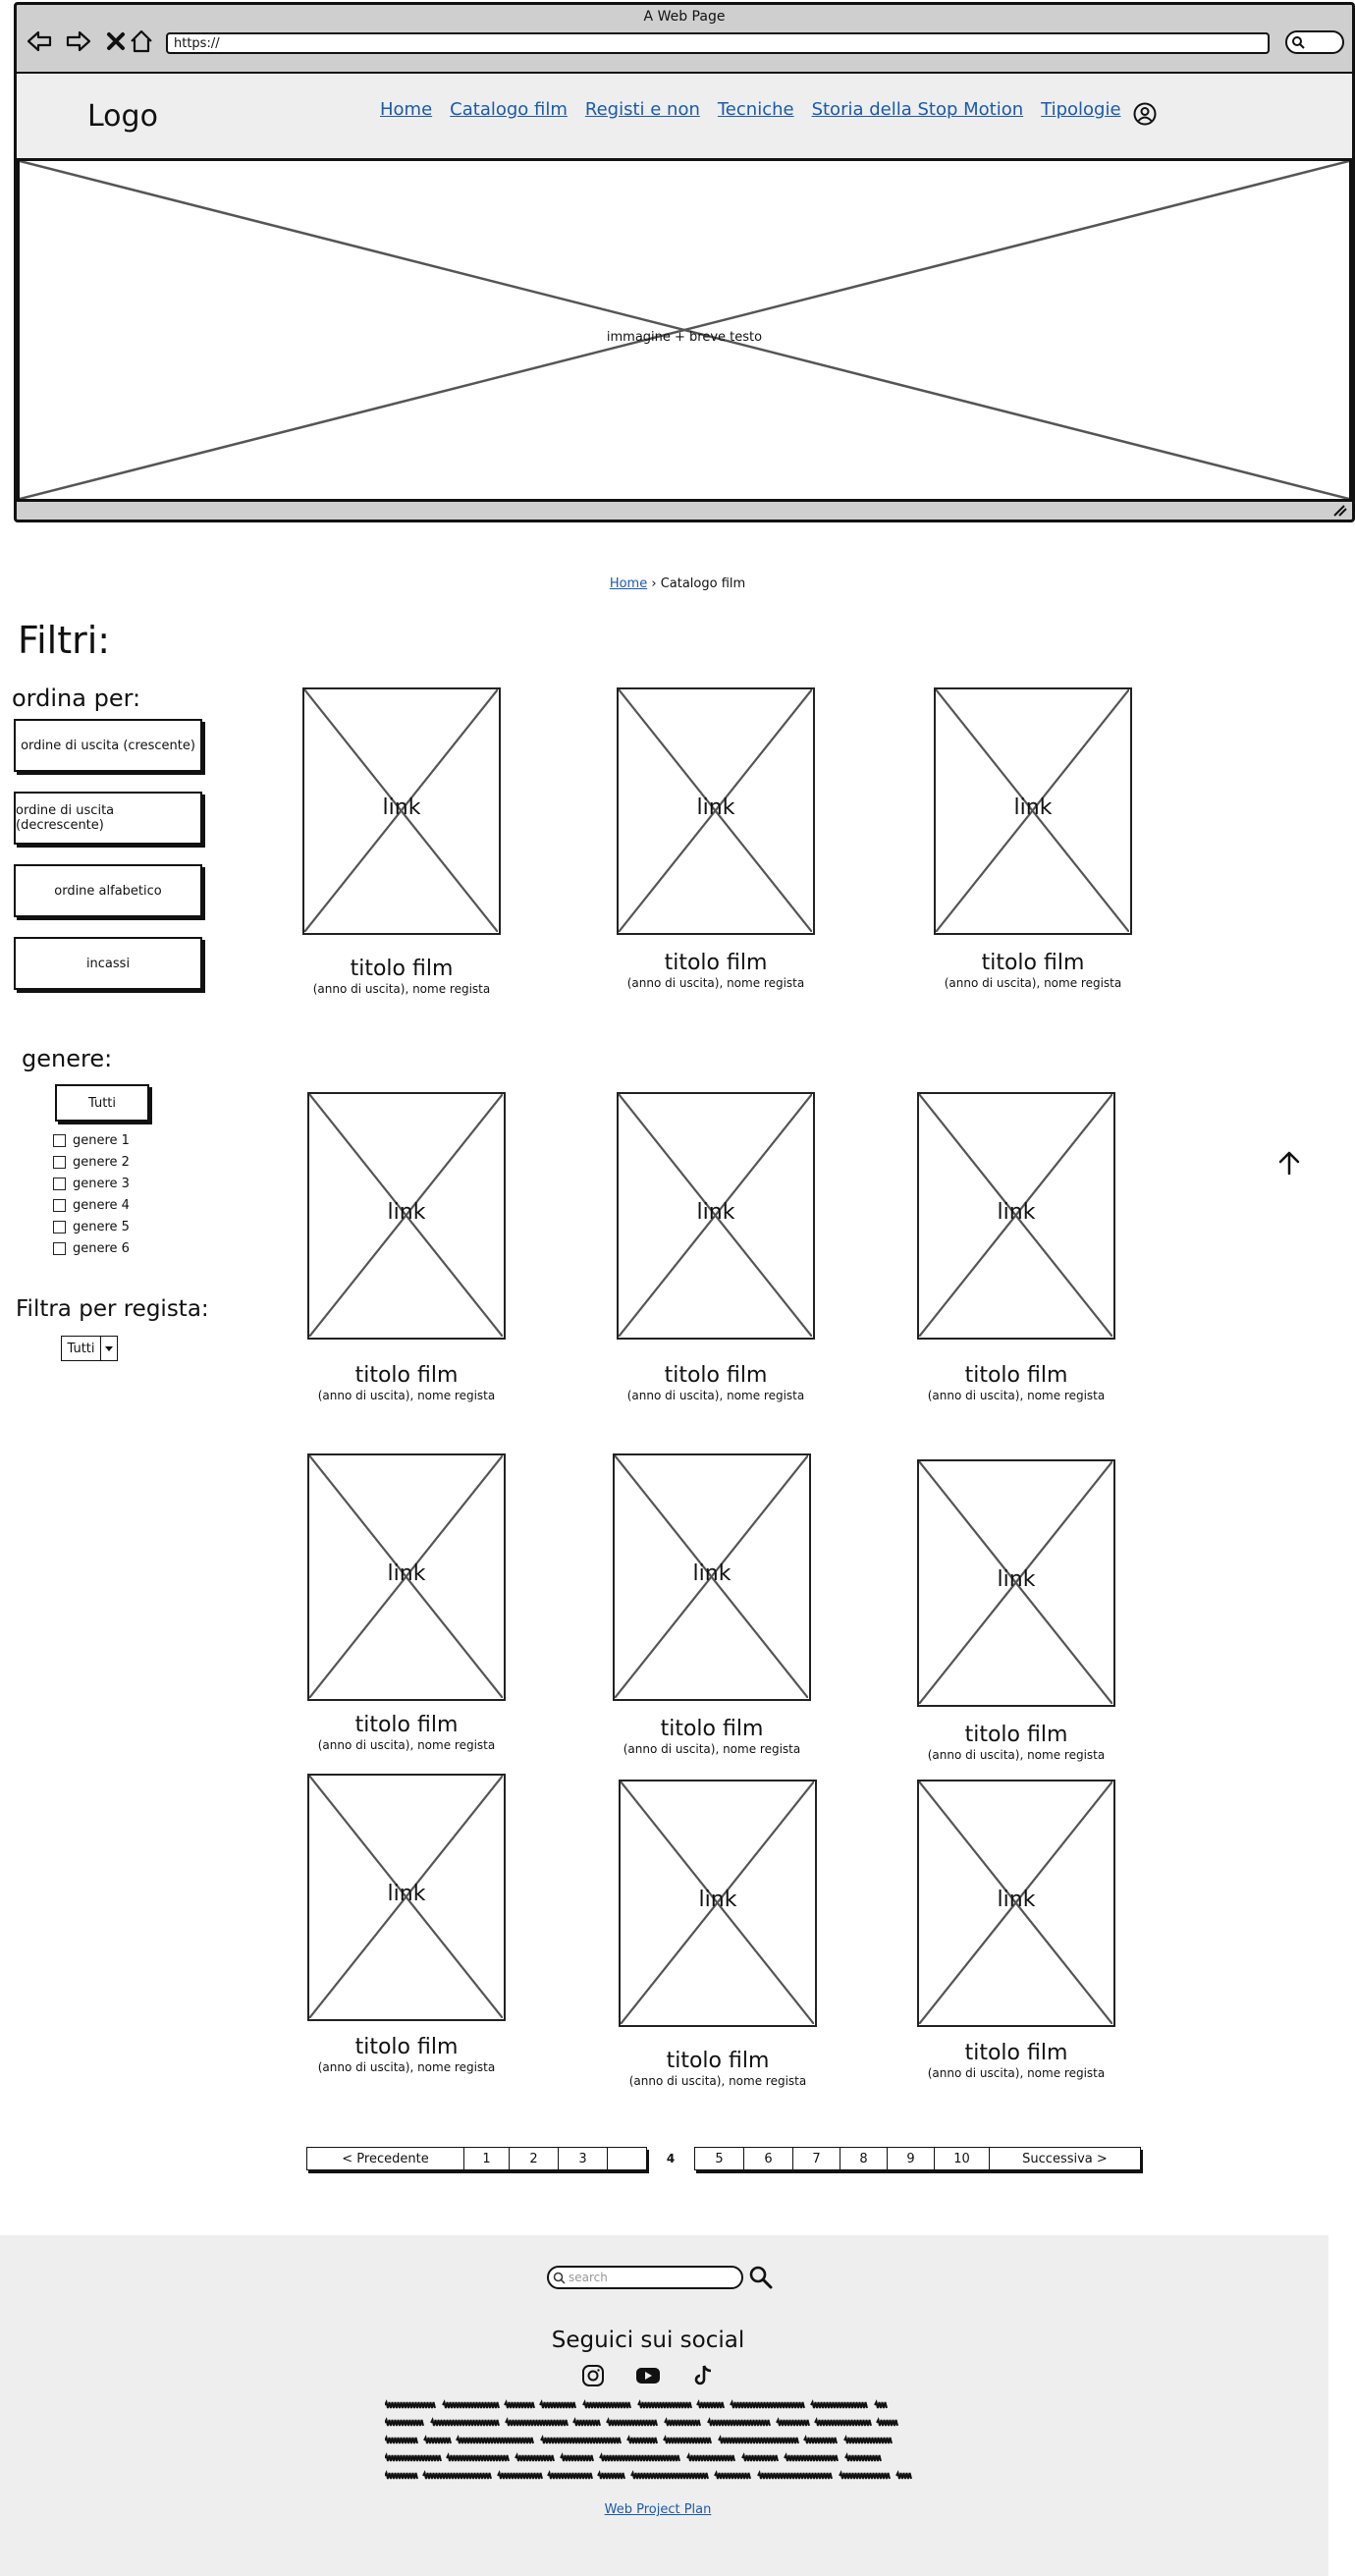 Image resolution: width=1355 pixels, height=2576 pixels. What do you see at coordinates (122, 116) in the screenshot?
I see `logo: Logo` at bounding box center [122, 116].